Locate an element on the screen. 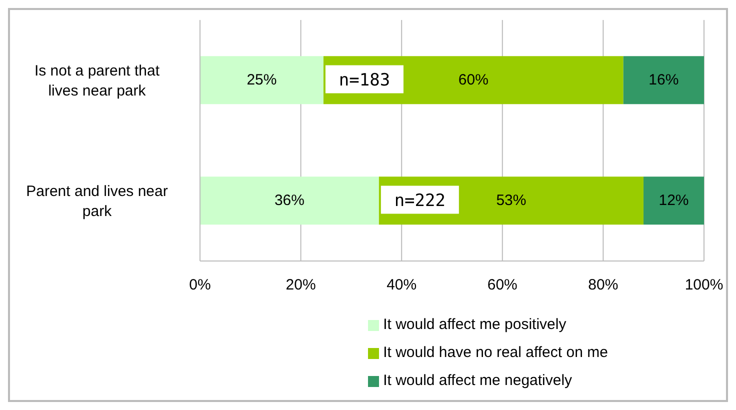 The height and width of the screenshot is (410, 736). data-label: 36% is located at coordinates (289, 201).